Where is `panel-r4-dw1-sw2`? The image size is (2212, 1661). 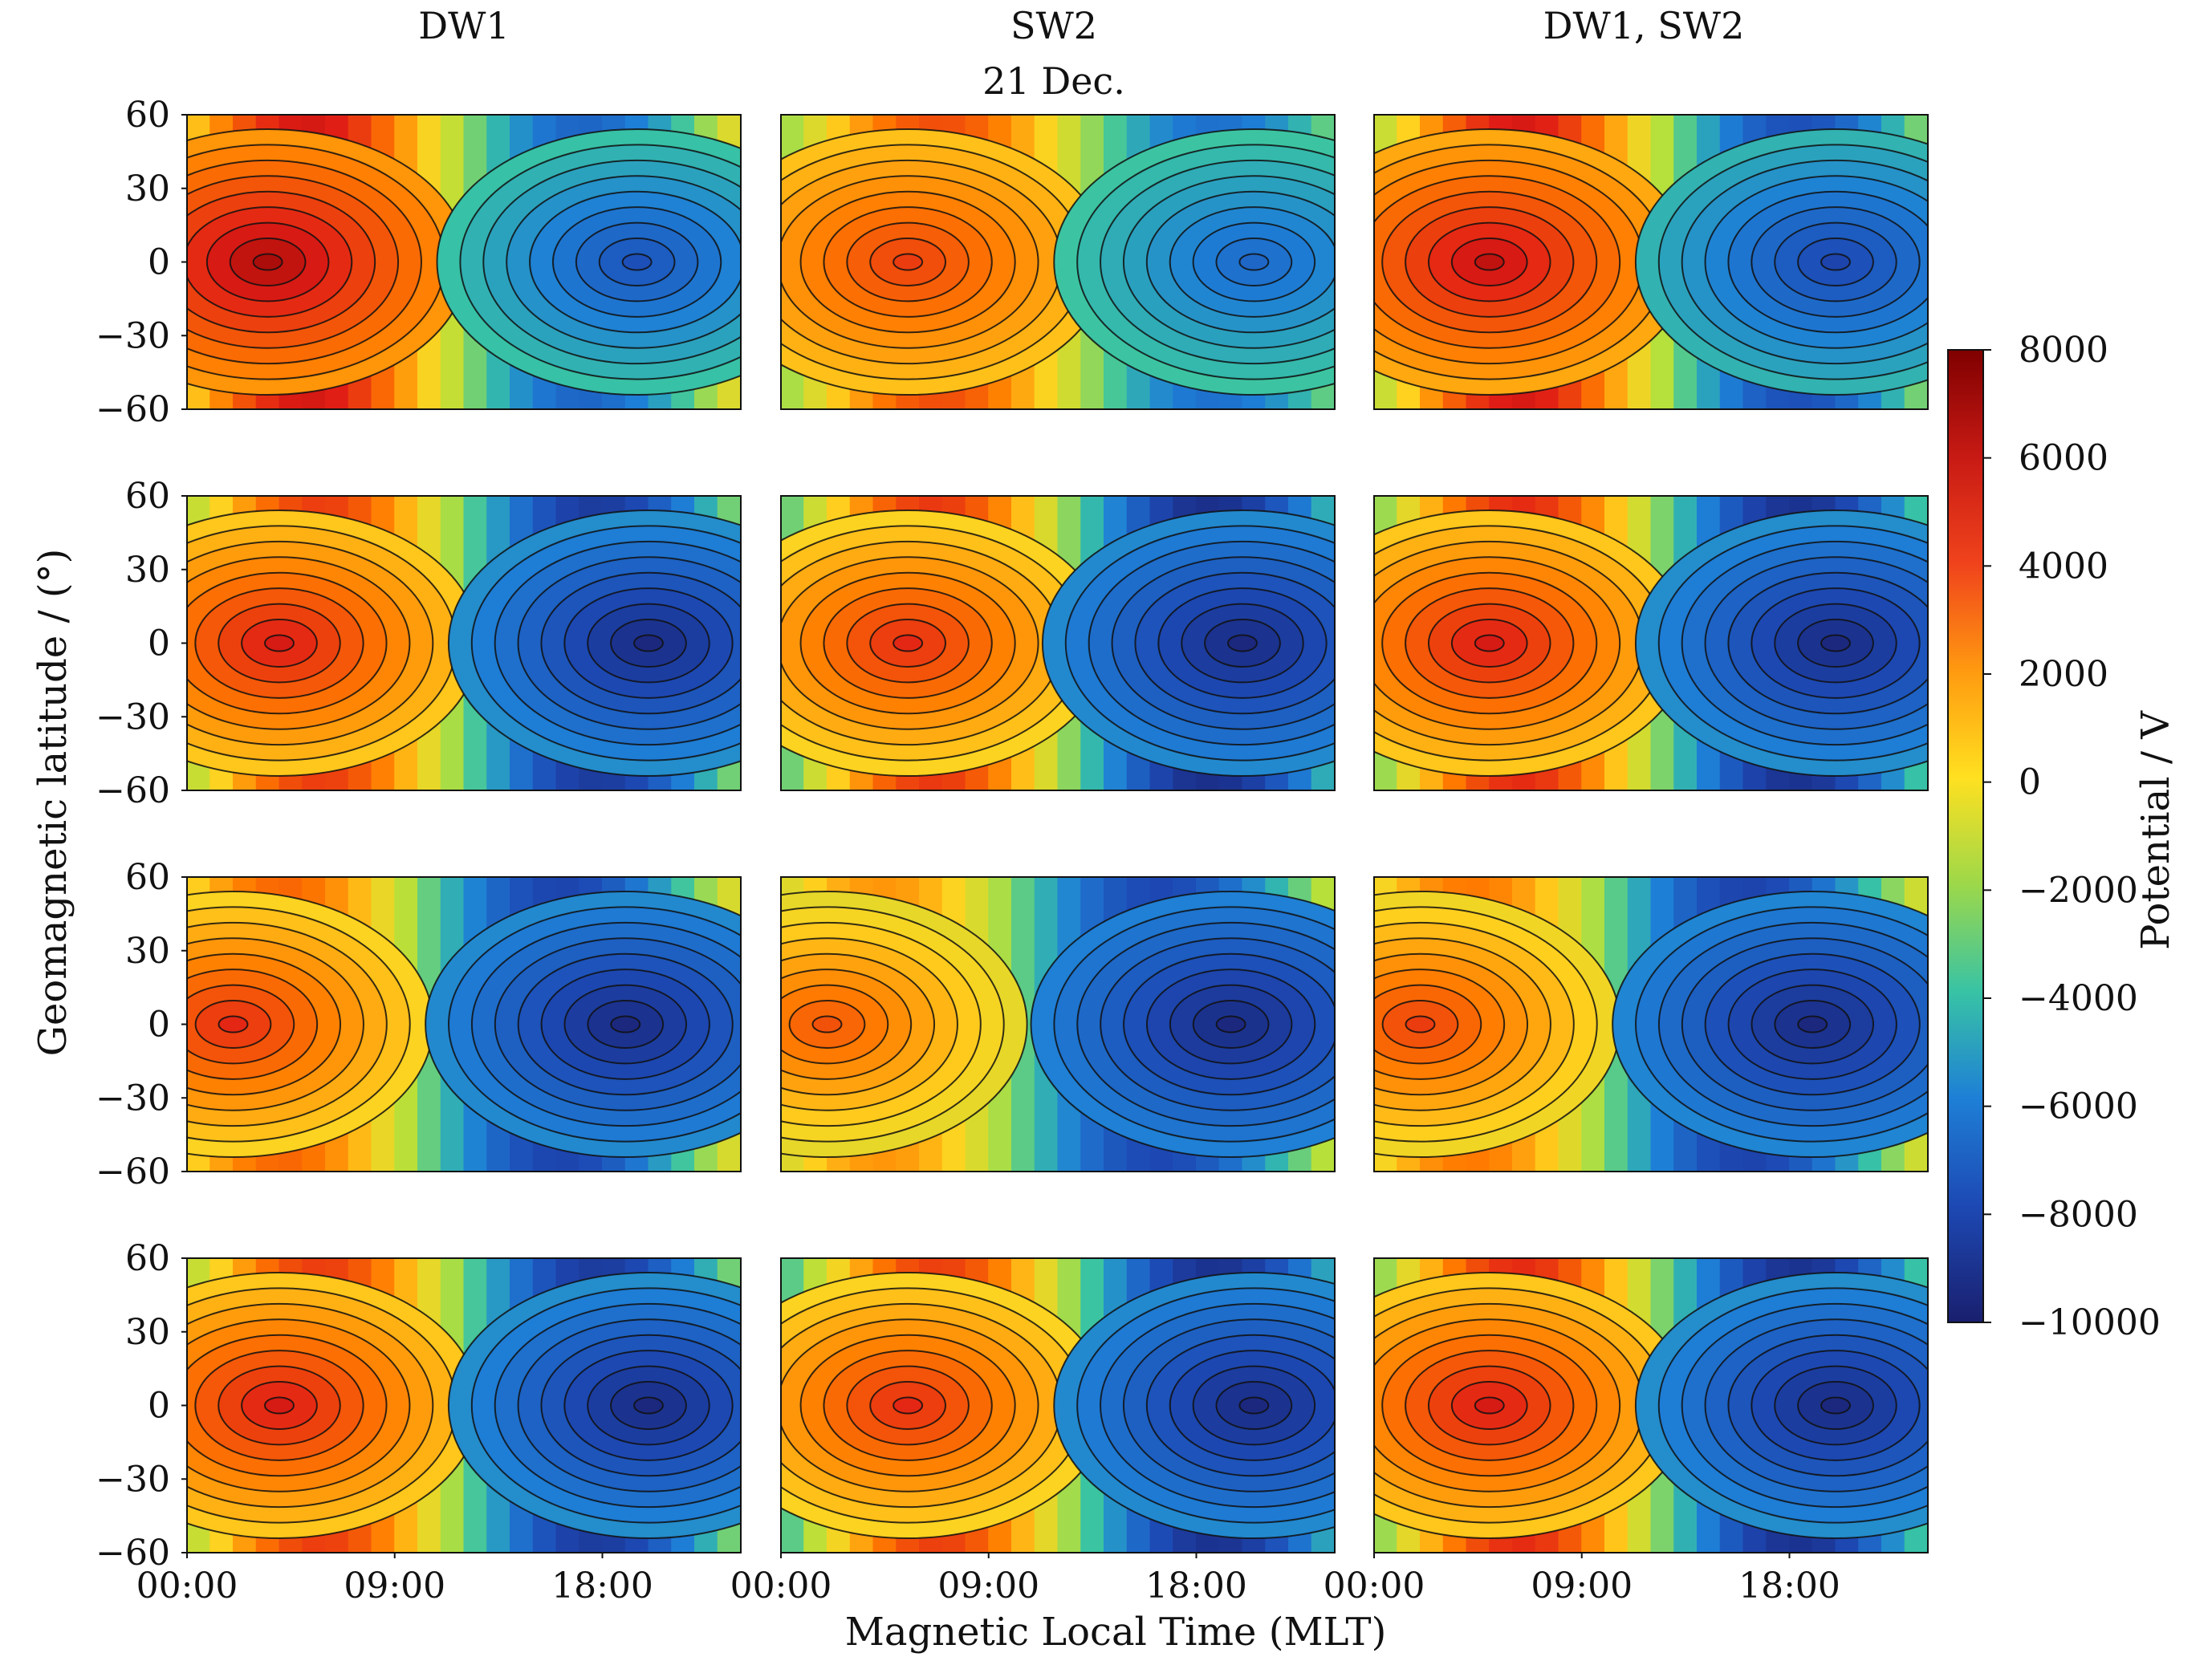
panel-r4-dw1-sw2 is located at coordinates (1651, 1405).